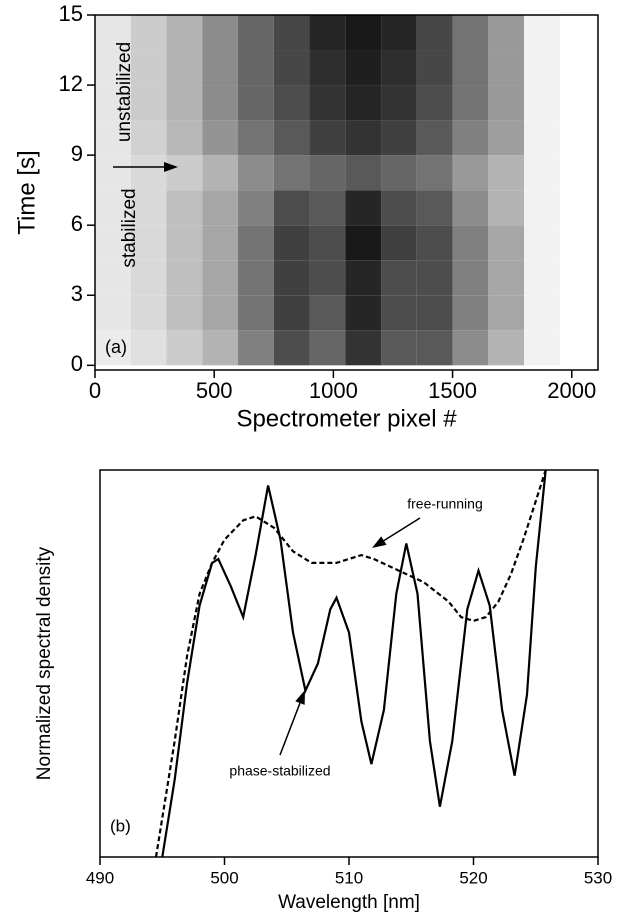 Image resolution: width=639 pixels, height=913 pixels. I want to click on x-tick-label: 530, so click(598, 877).